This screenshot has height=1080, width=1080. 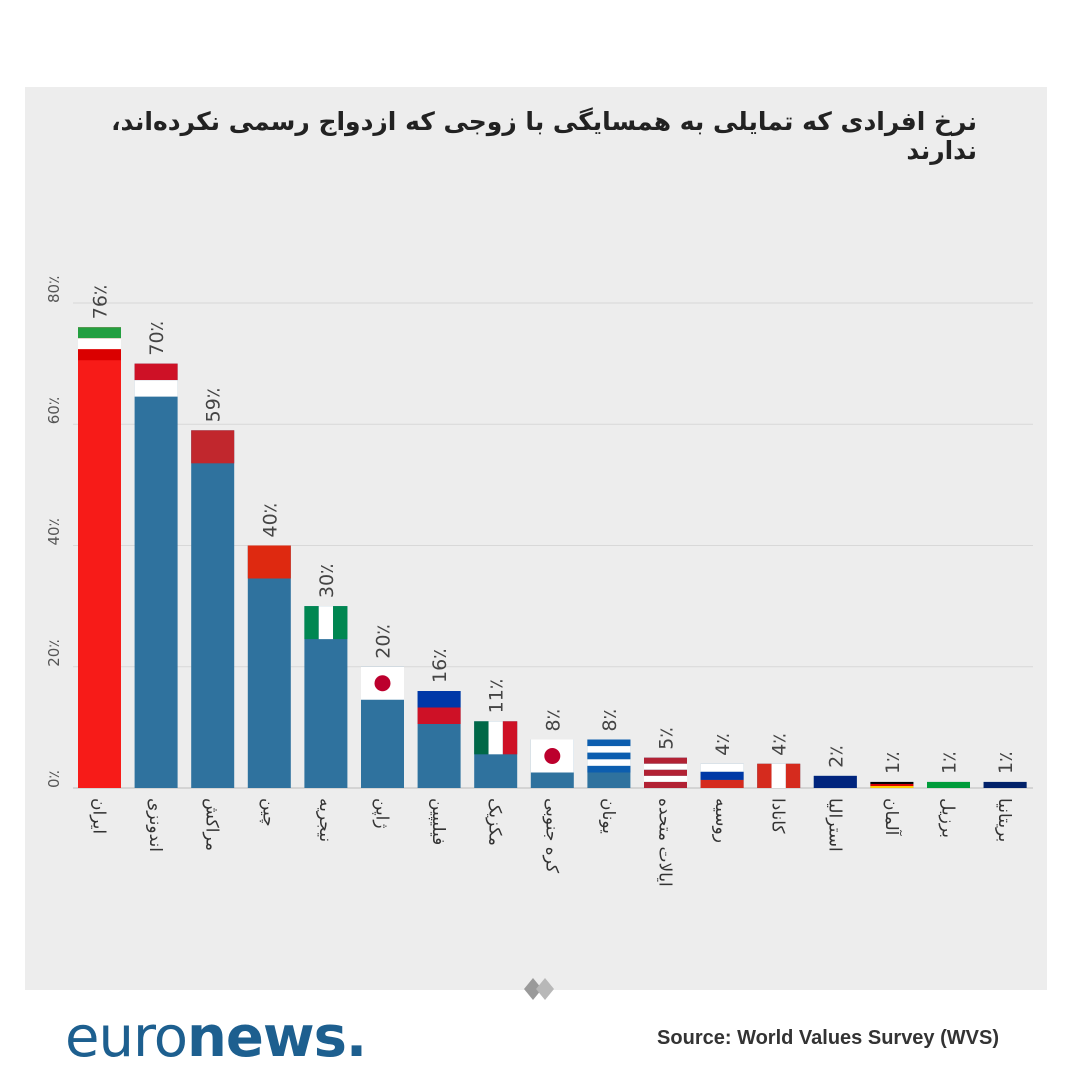 What do you see at coordinates (608, 816) in the screenshot?
I see `x-tick-label: یونان` at bounding box center [608, 816].